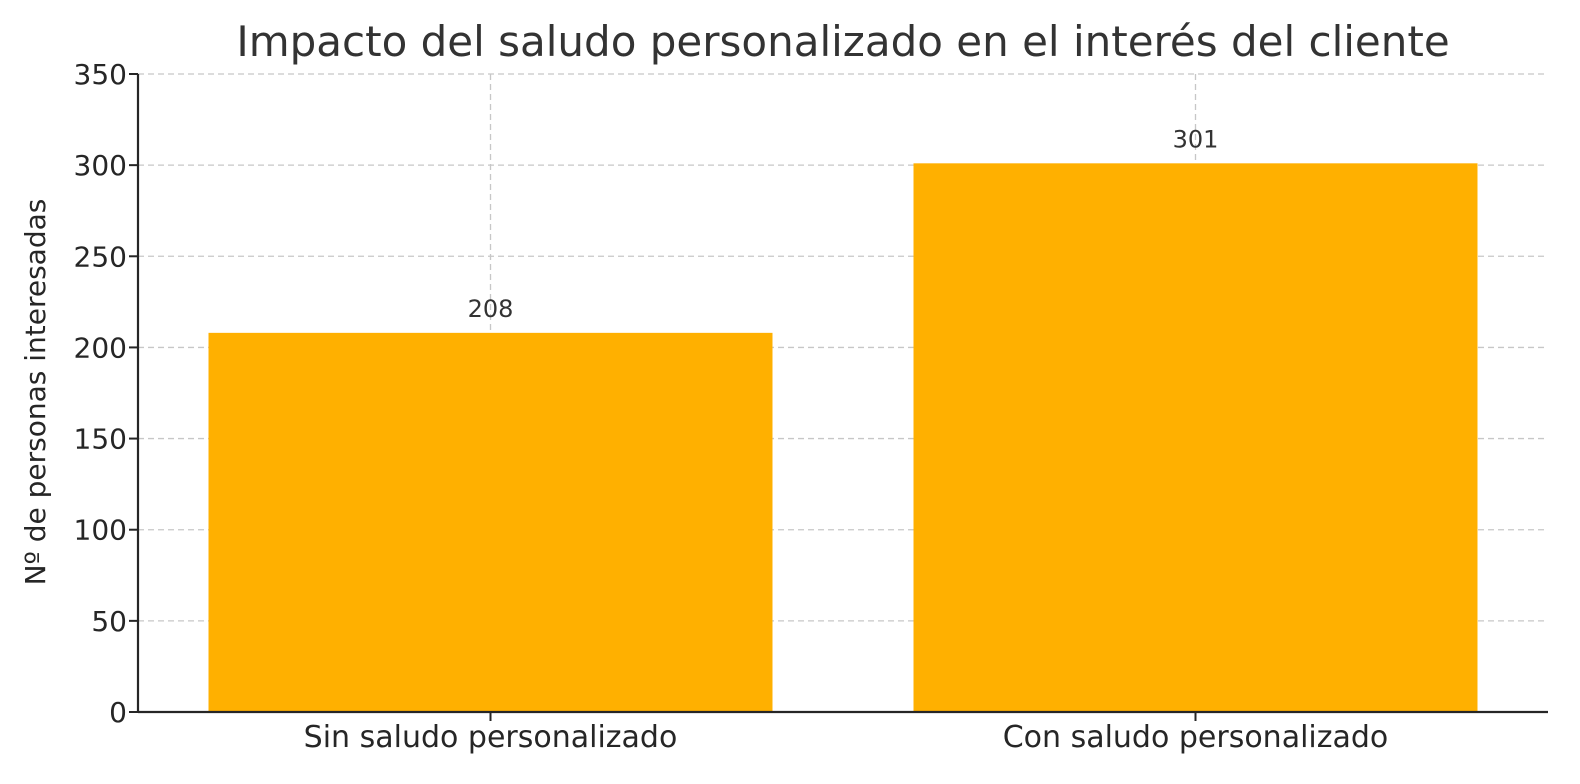 This screenshot has height=784, width=1580. I want to click on bar-value-label: 208, so click(491, 309).